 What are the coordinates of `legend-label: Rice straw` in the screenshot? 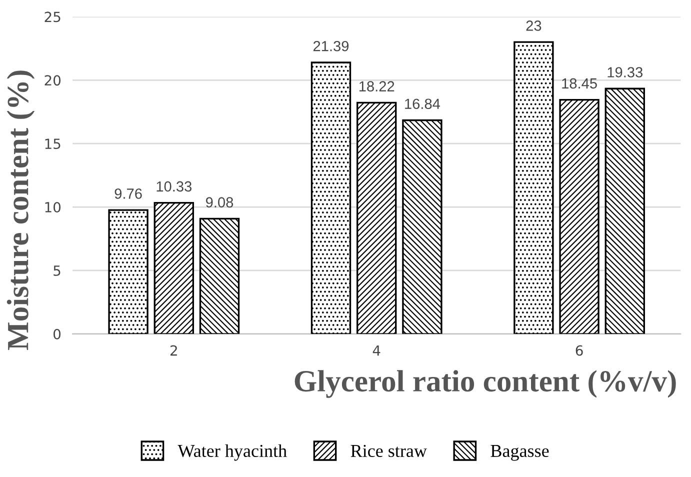 It's located at (388, 451).